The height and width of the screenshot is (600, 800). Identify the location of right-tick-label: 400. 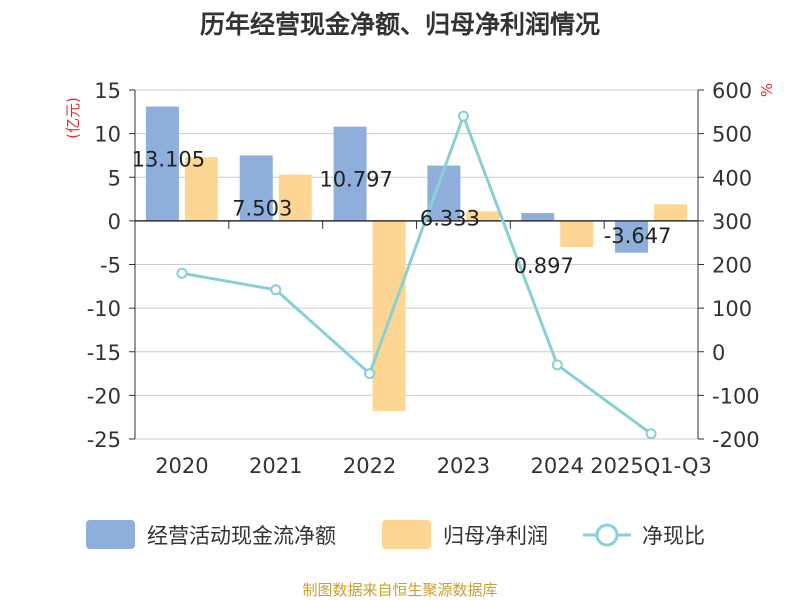
(732, 178).